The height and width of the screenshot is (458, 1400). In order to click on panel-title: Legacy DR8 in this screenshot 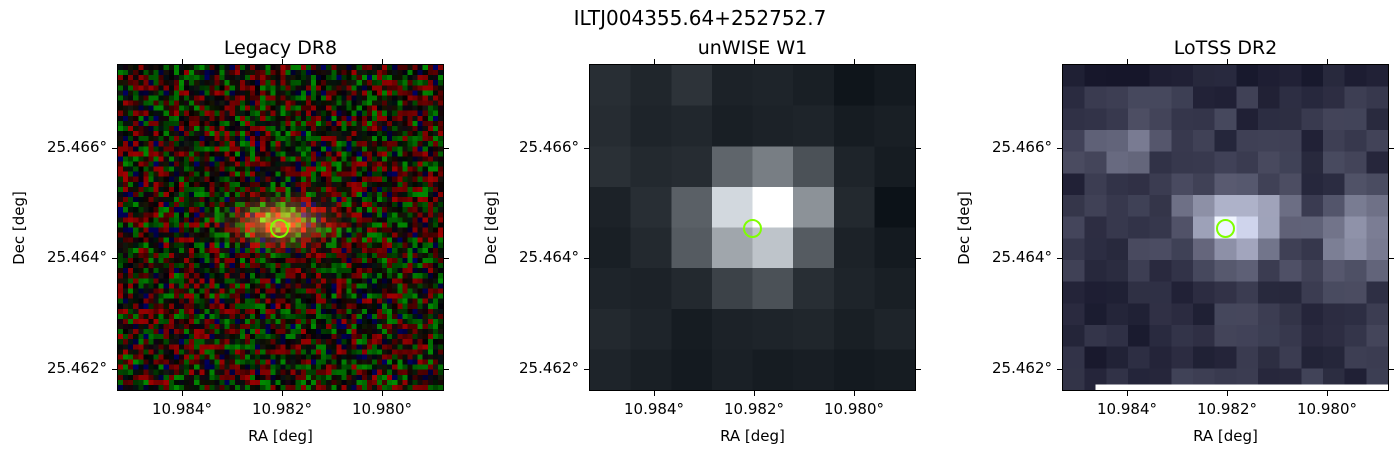, I will do `click(280, 48)`.